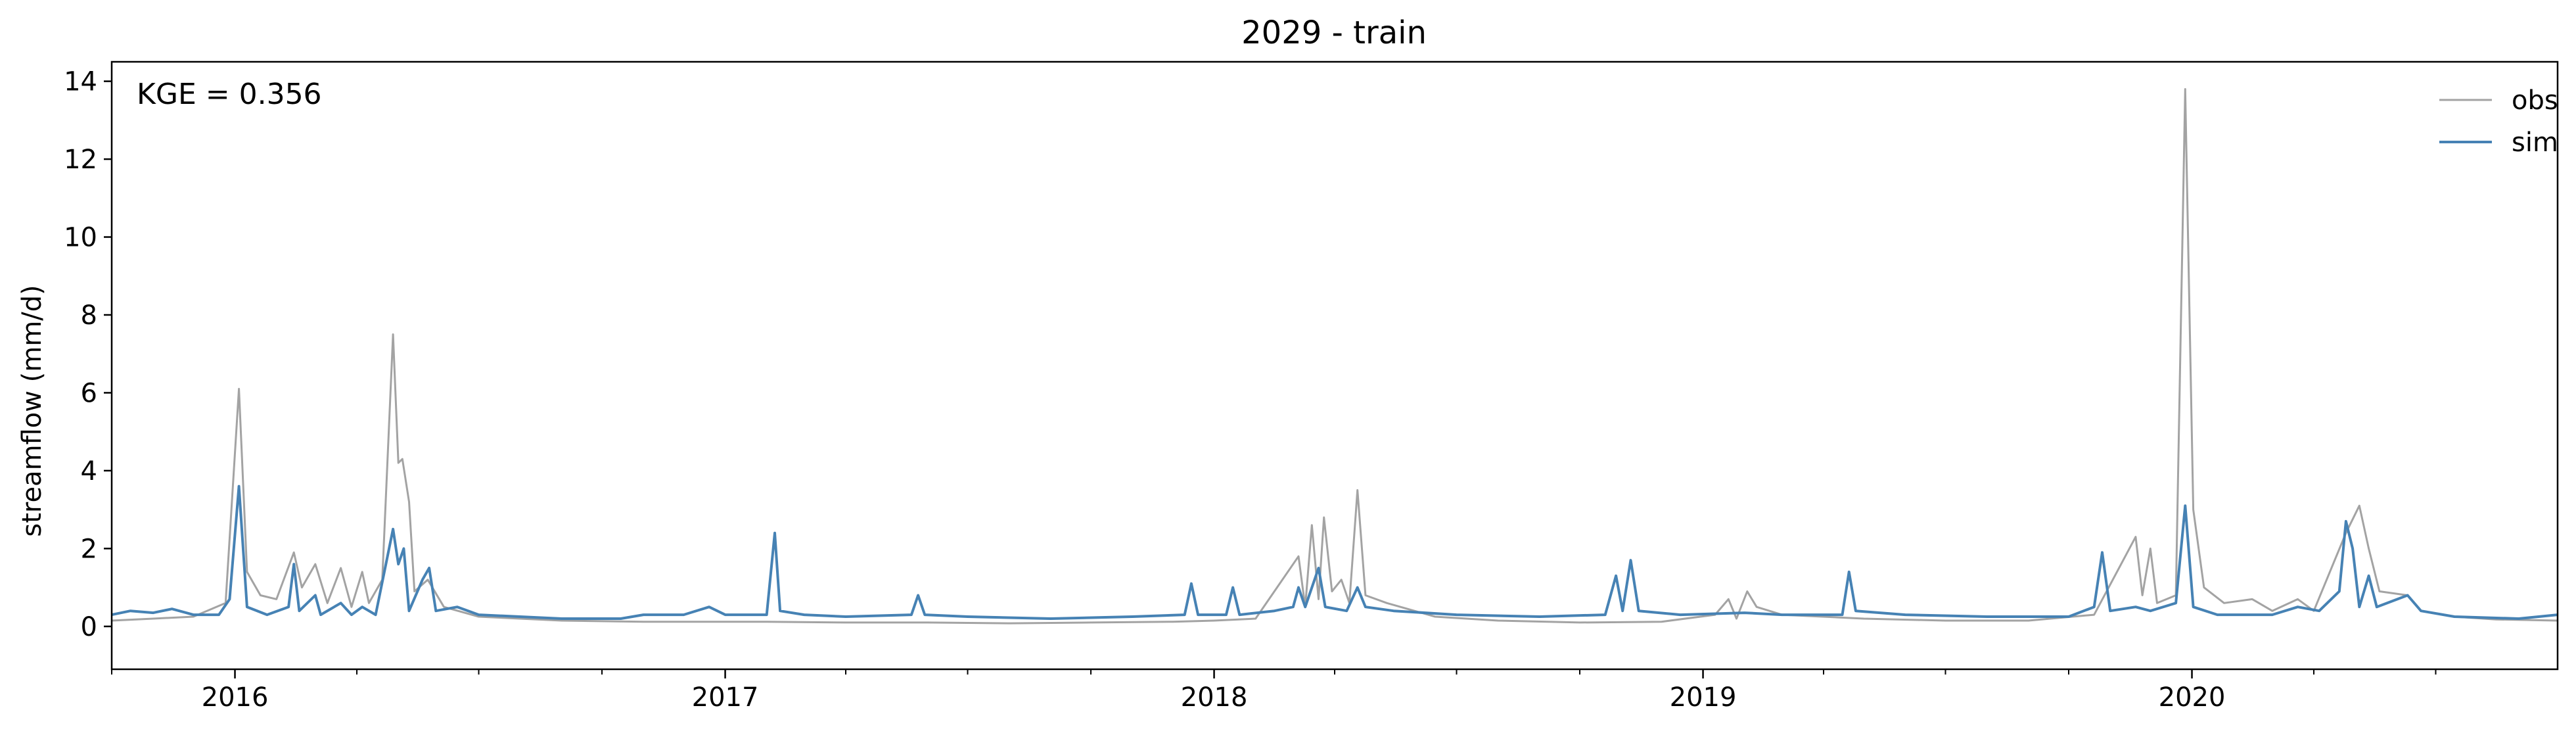  I want to click on y-axis-label: streamflow (mm/d), so click(32, 410).